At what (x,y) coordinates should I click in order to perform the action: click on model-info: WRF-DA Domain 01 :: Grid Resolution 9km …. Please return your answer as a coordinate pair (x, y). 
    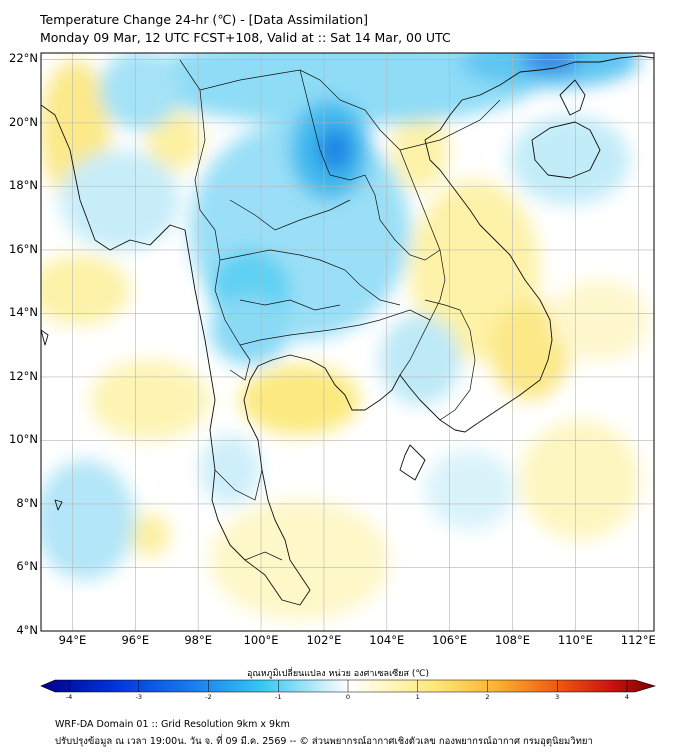
    Looking at the image, I should click on (172, 724).